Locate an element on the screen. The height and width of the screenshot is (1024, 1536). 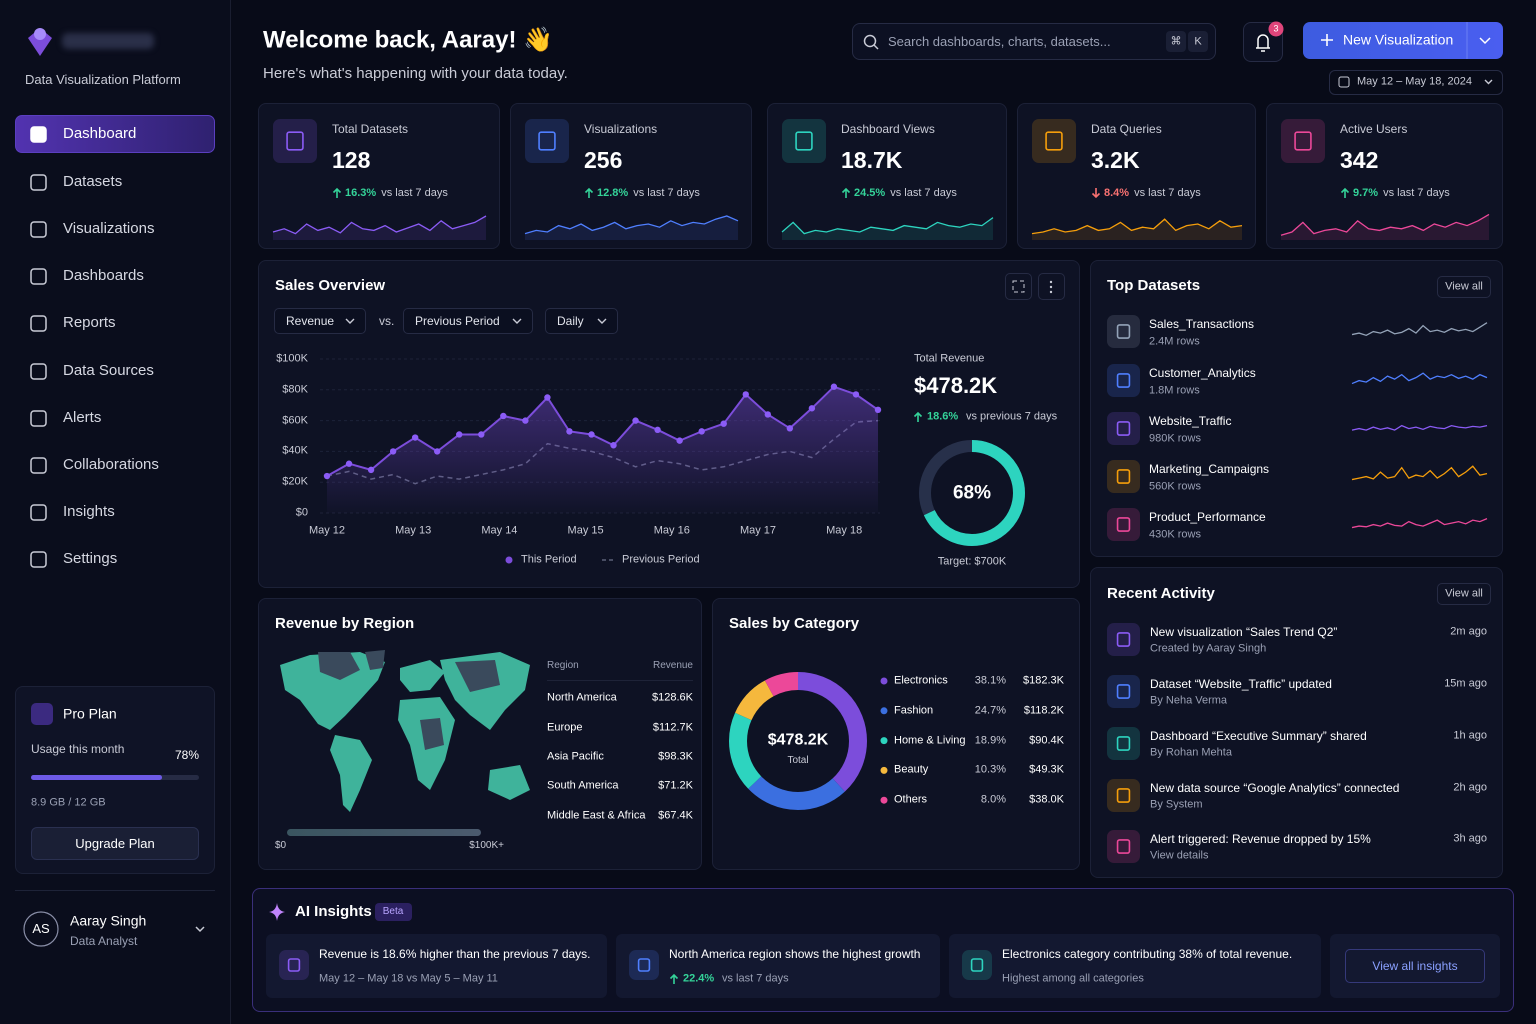
search-box is located at coordinates (1034, 41).